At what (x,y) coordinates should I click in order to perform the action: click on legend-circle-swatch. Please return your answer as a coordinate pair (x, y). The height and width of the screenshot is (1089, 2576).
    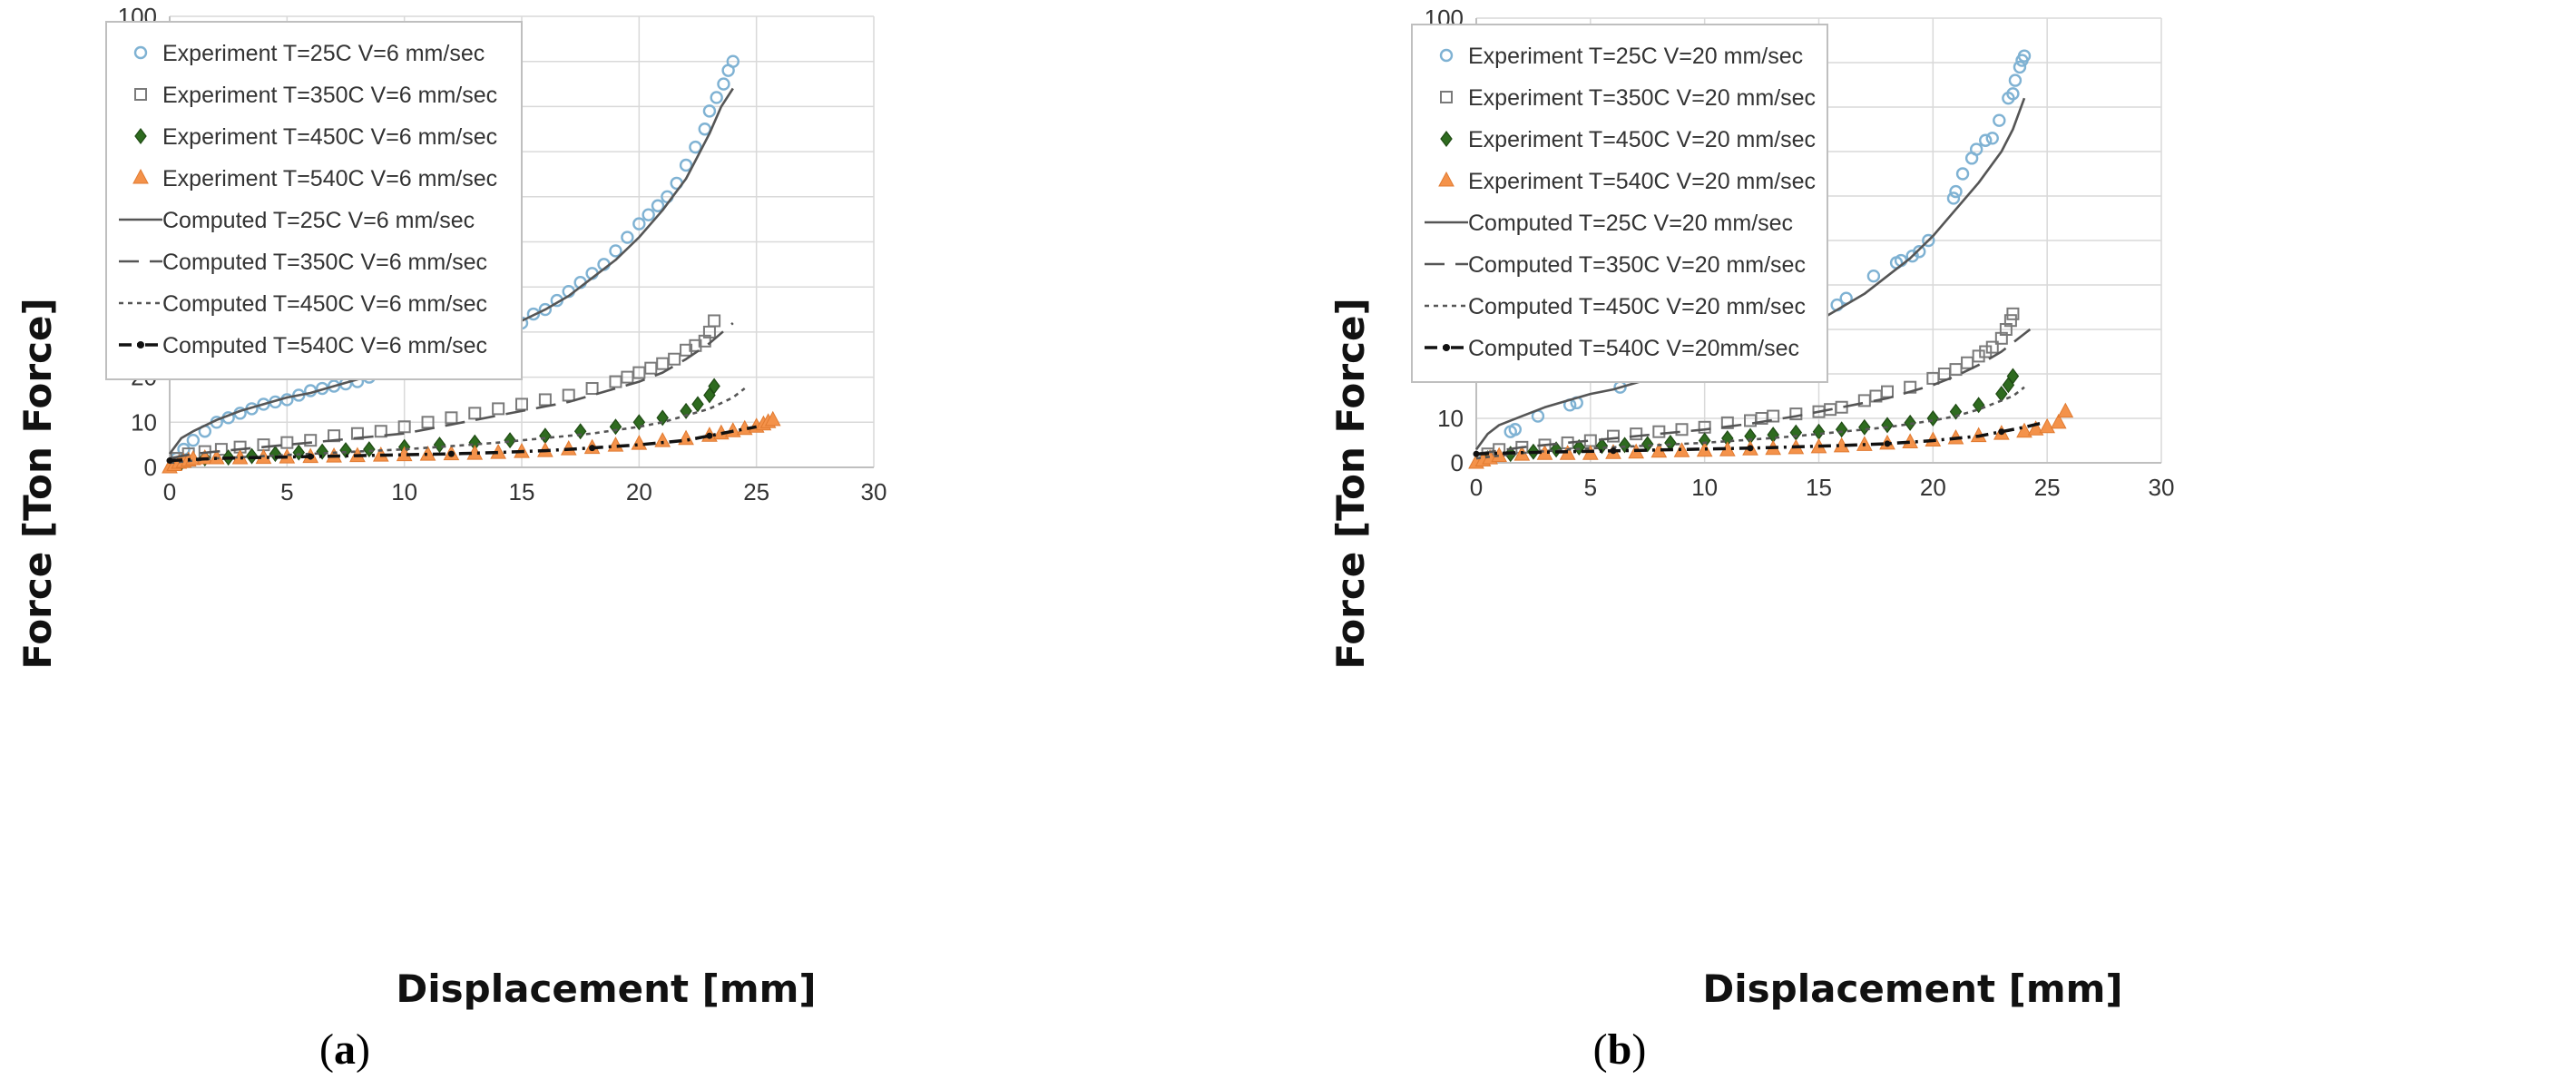
    Looking at the image, I should click on (140, 52).